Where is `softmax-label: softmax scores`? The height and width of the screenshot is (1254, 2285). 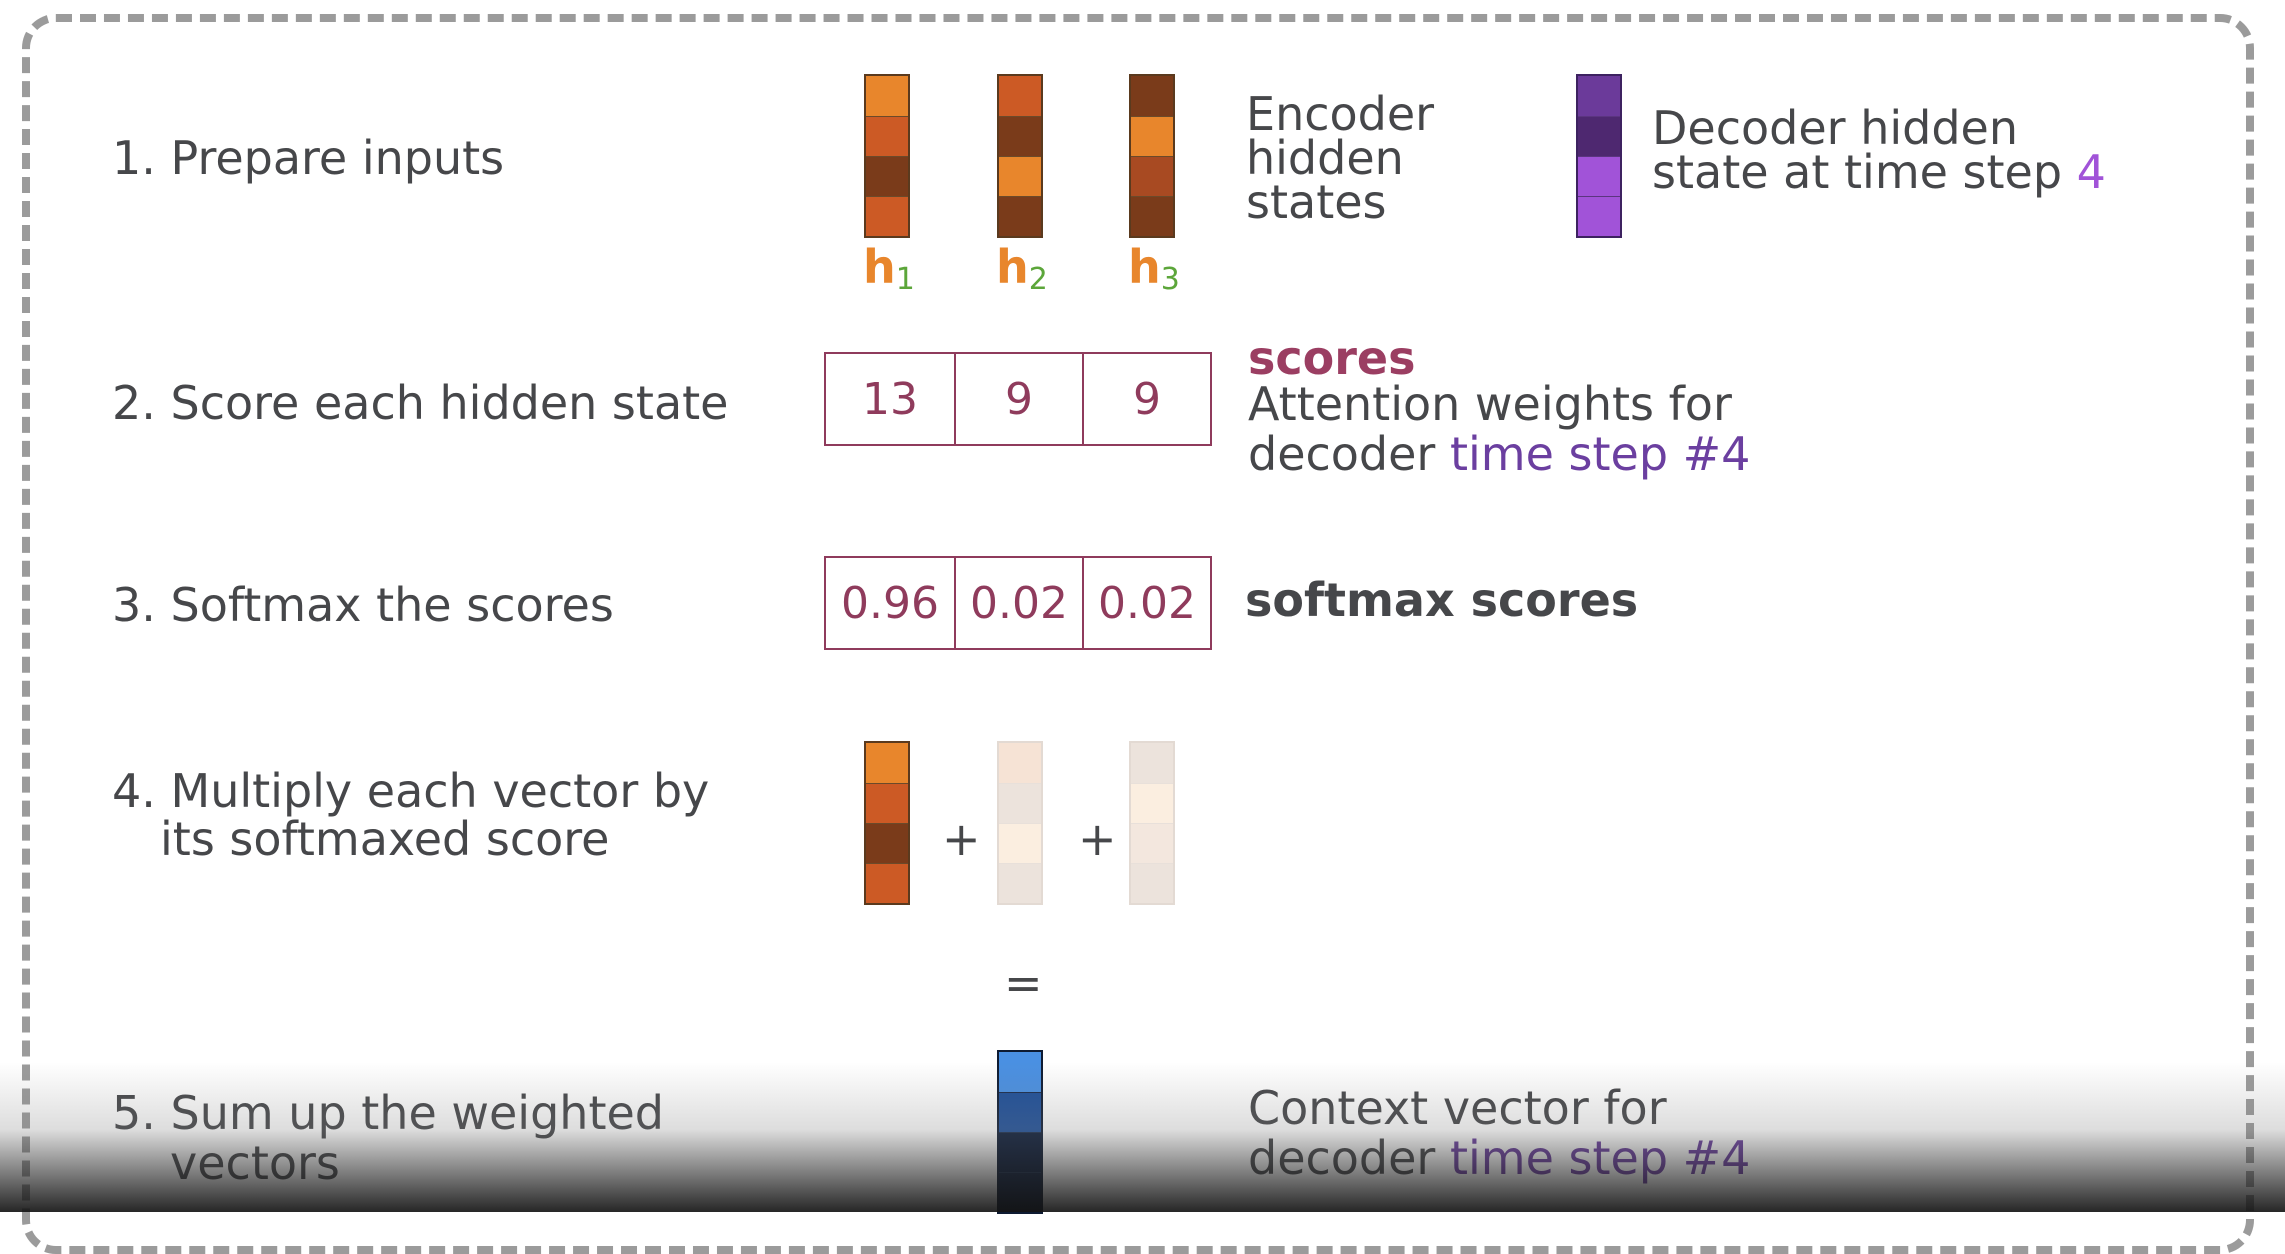
softmax-label: softmax scores is located at coordinates (1442, 600).